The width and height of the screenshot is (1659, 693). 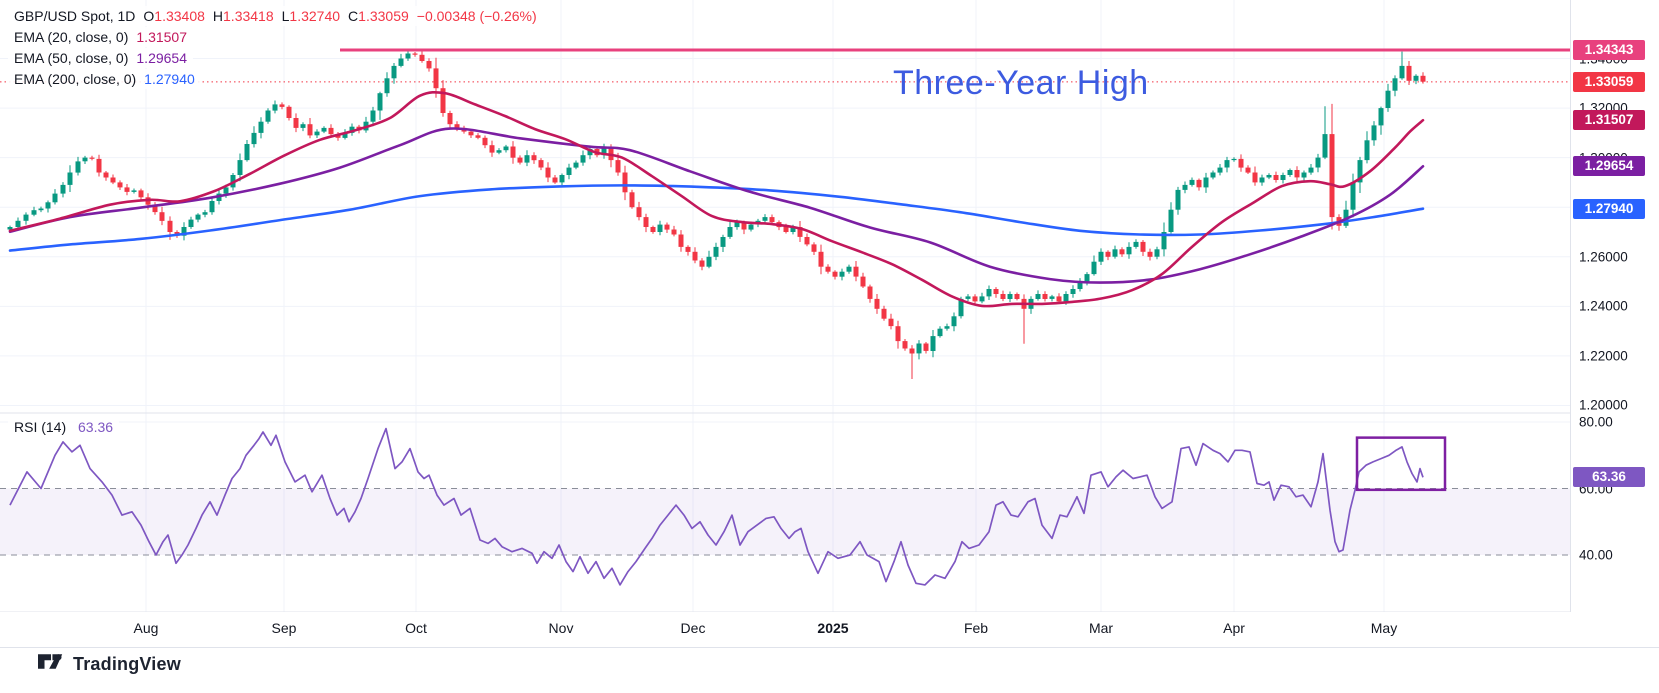 I want to click on time-axis-label: Sep, so click(x=284, y=628).